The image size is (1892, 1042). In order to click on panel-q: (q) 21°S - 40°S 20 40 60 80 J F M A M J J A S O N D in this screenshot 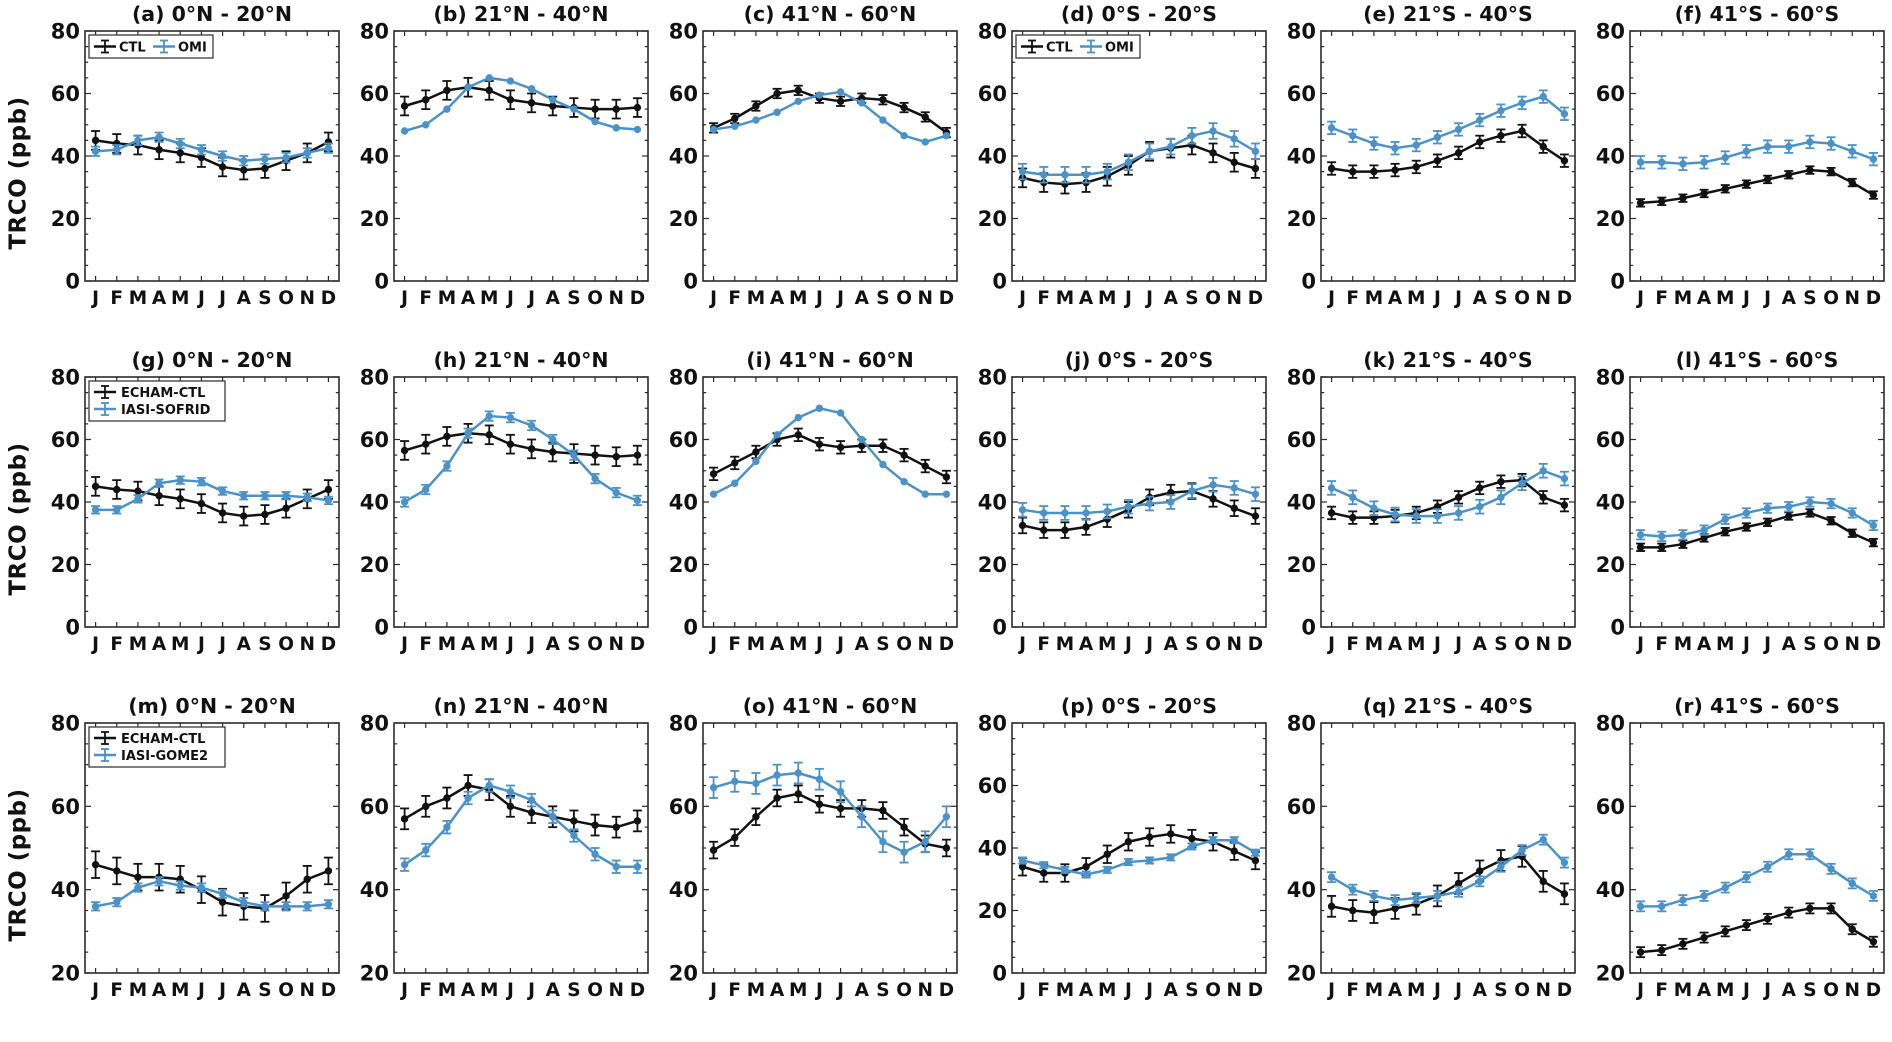, I will do `click(1428, 865)`.